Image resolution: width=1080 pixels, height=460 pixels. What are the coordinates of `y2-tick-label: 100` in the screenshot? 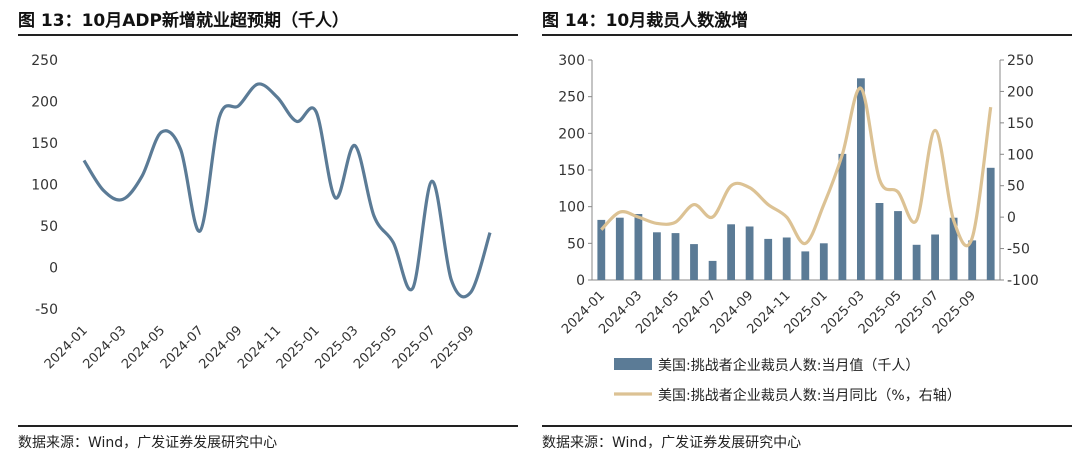 It's located at (1020, 155).